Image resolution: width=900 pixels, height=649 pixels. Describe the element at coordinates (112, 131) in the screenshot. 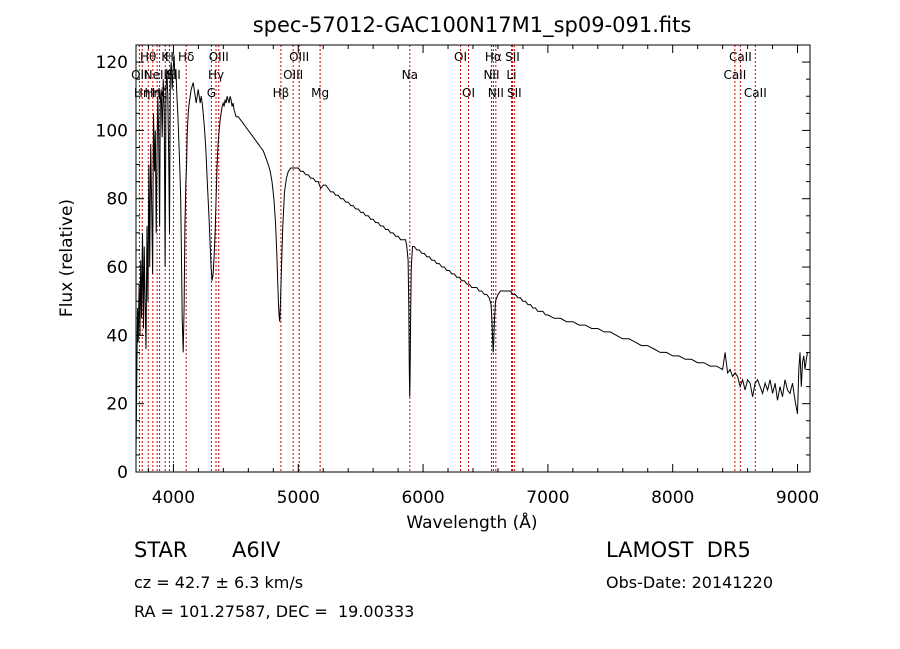

I see `y-tick-label: 100` at that location.